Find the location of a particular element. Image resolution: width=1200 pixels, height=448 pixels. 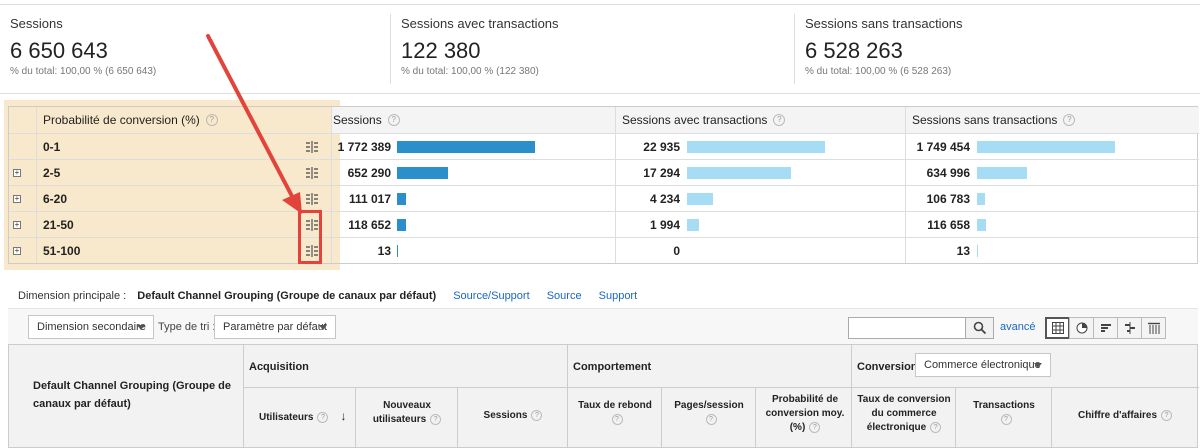

table-row: +51-100 13 0 13 is located at coordinates (604, 250).